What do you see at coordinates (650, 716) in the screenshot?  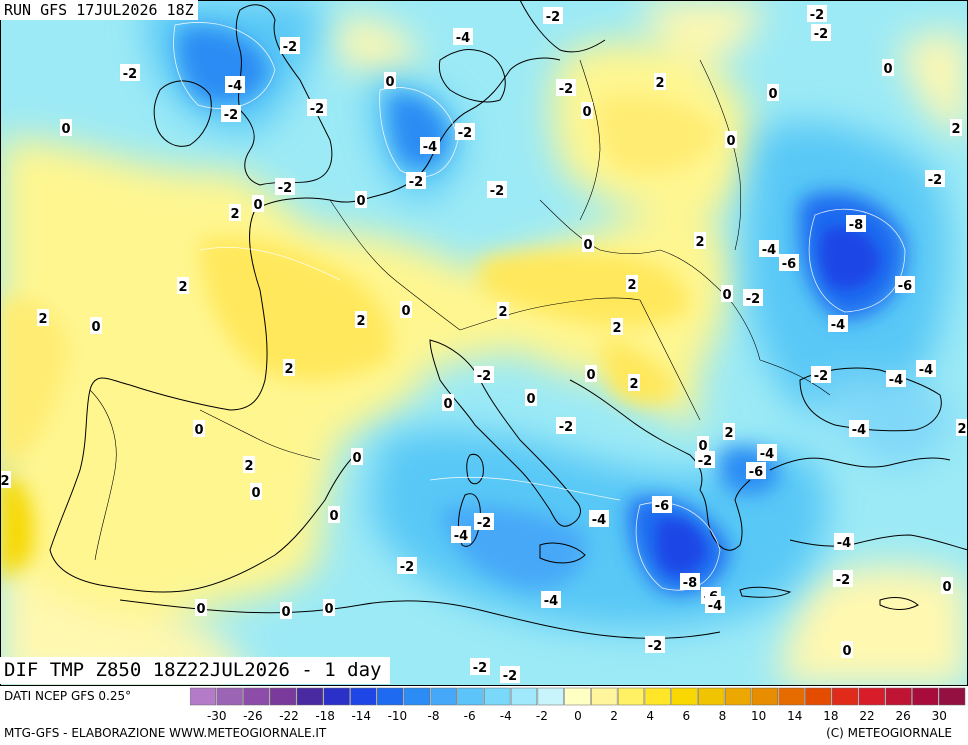 I see `scale-tick-label: 4` at bounding box center [650, 716].